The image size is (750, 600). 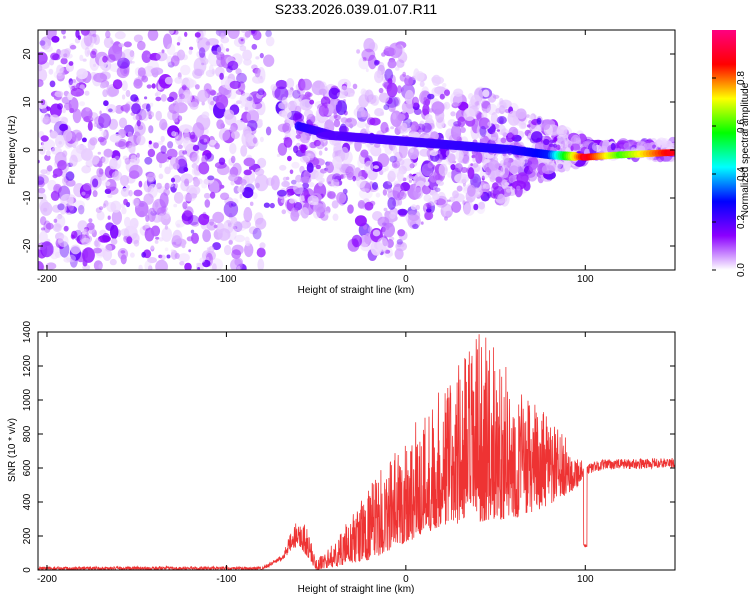 I want to click on y-tick-label: 400, so click(x=27, y=501).